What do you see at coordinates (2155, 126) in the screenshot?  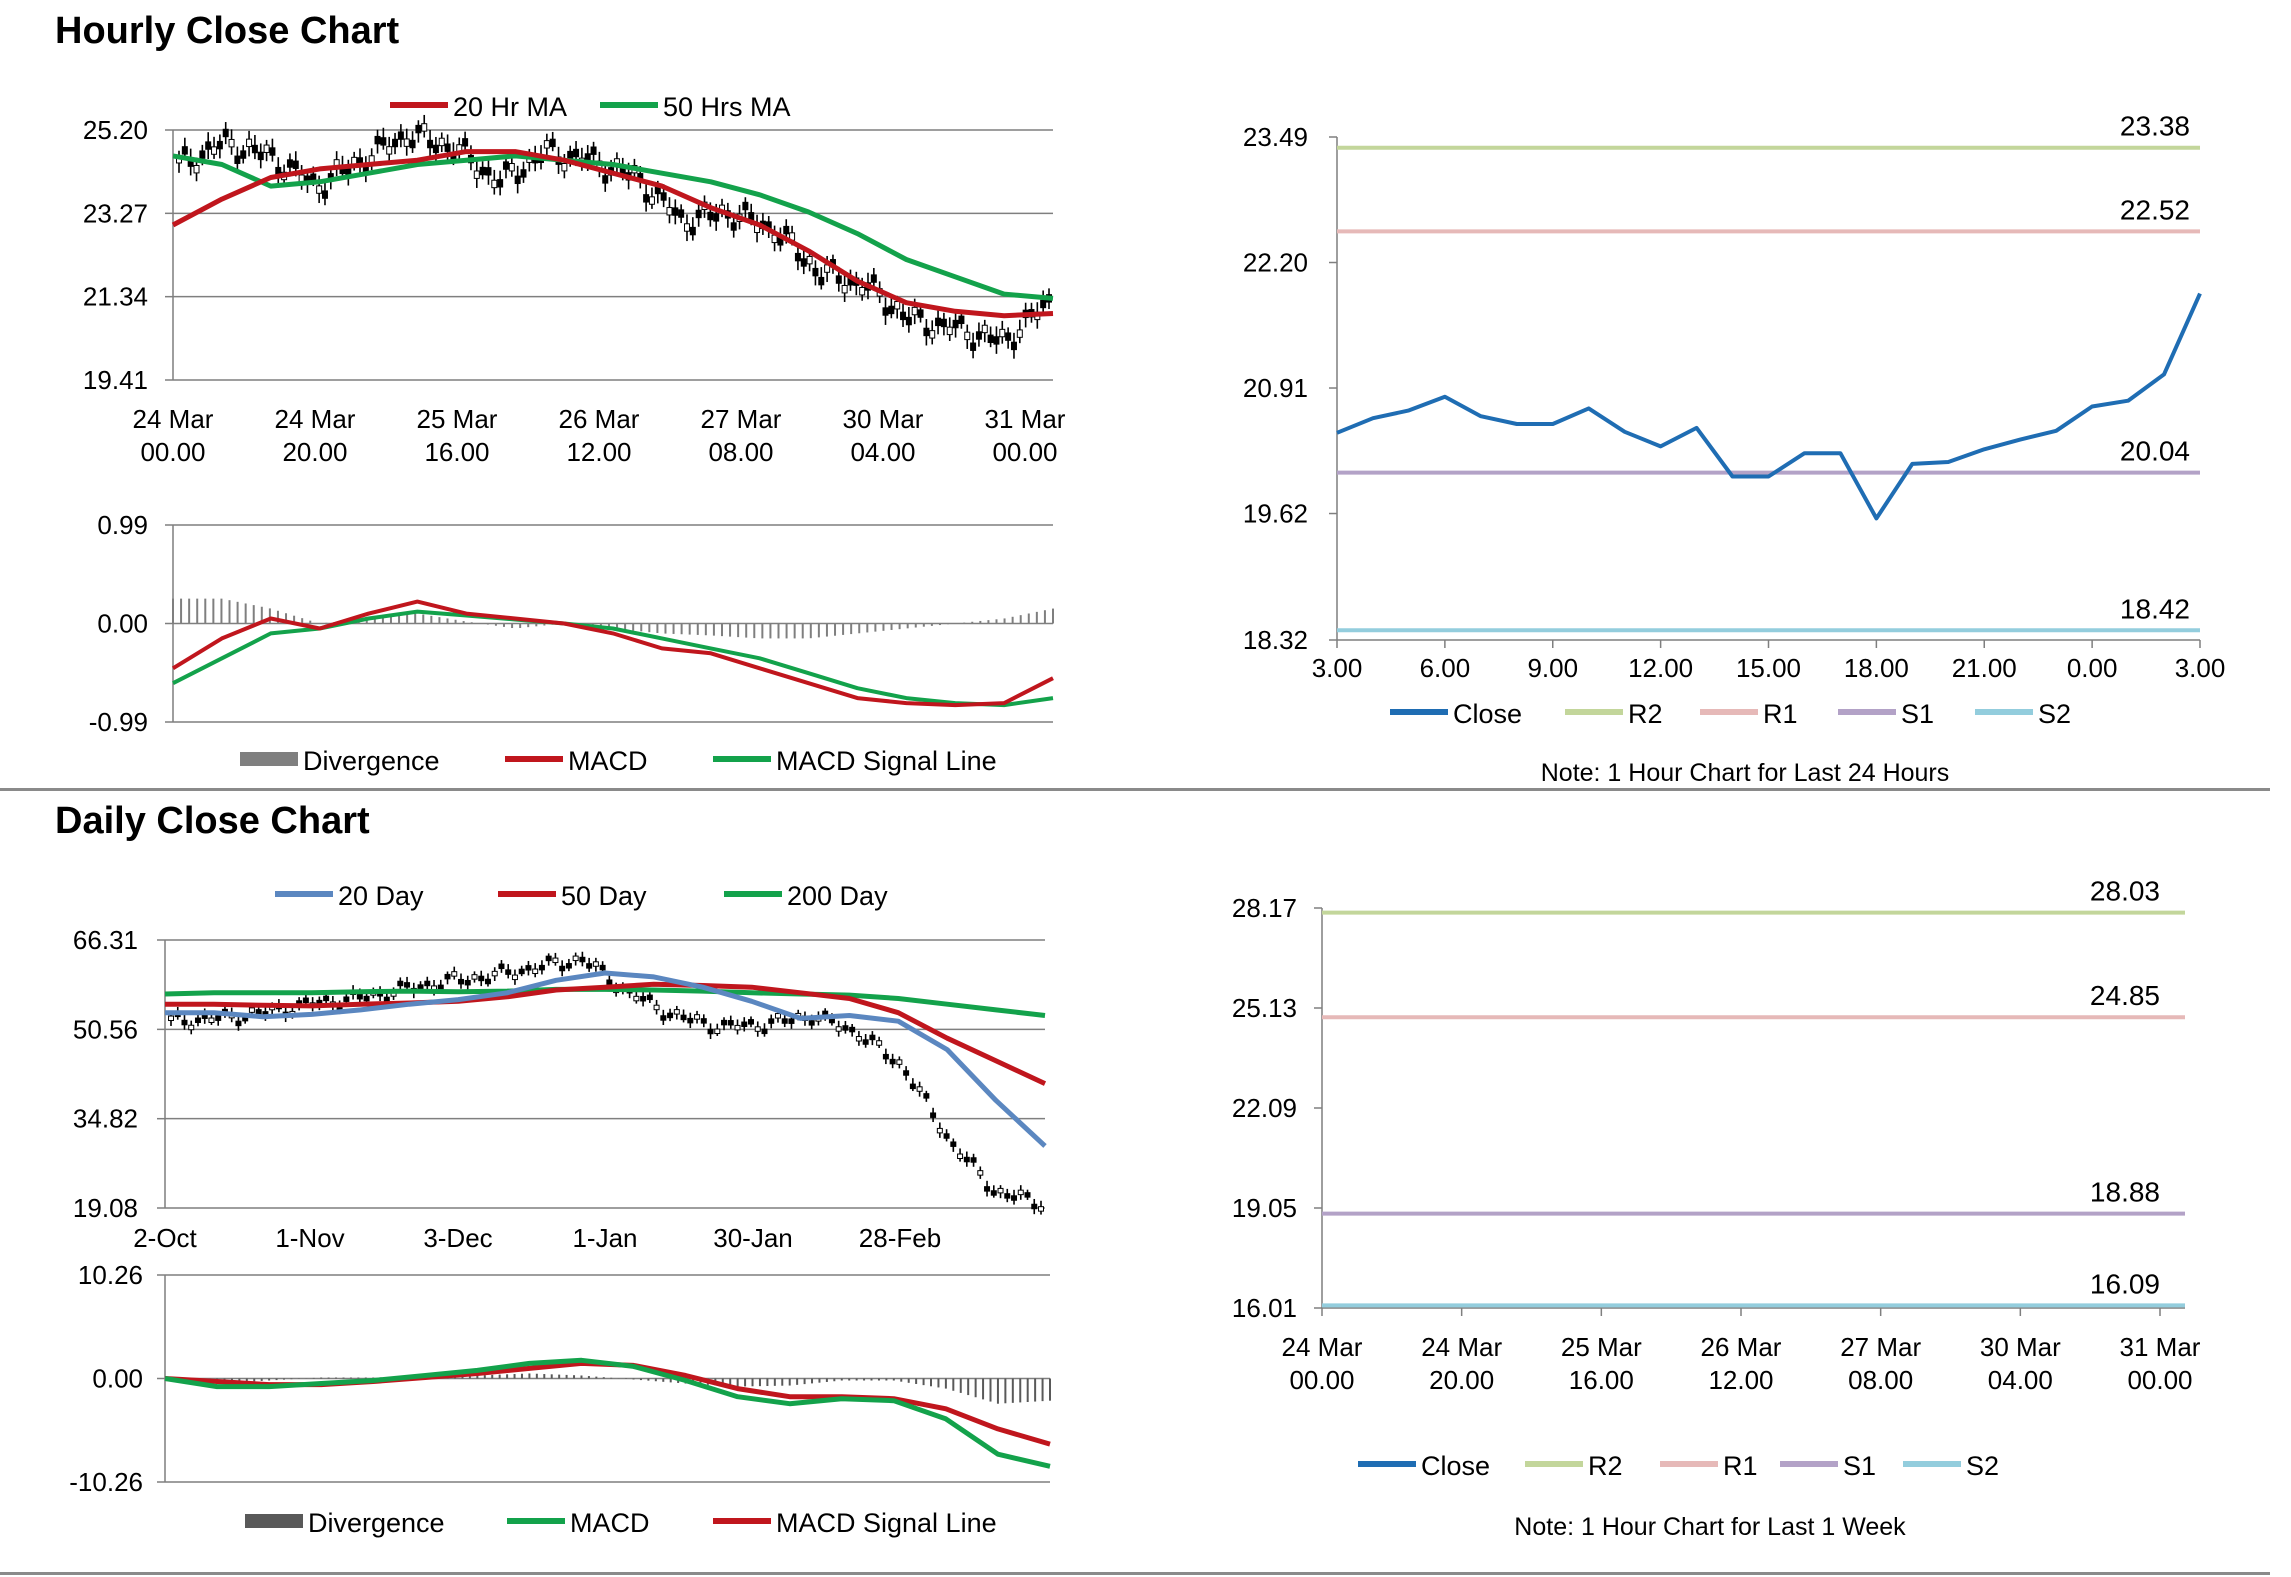 I see `hourly-24h-level-label: 23.38` at bounding box center [2155, 126].